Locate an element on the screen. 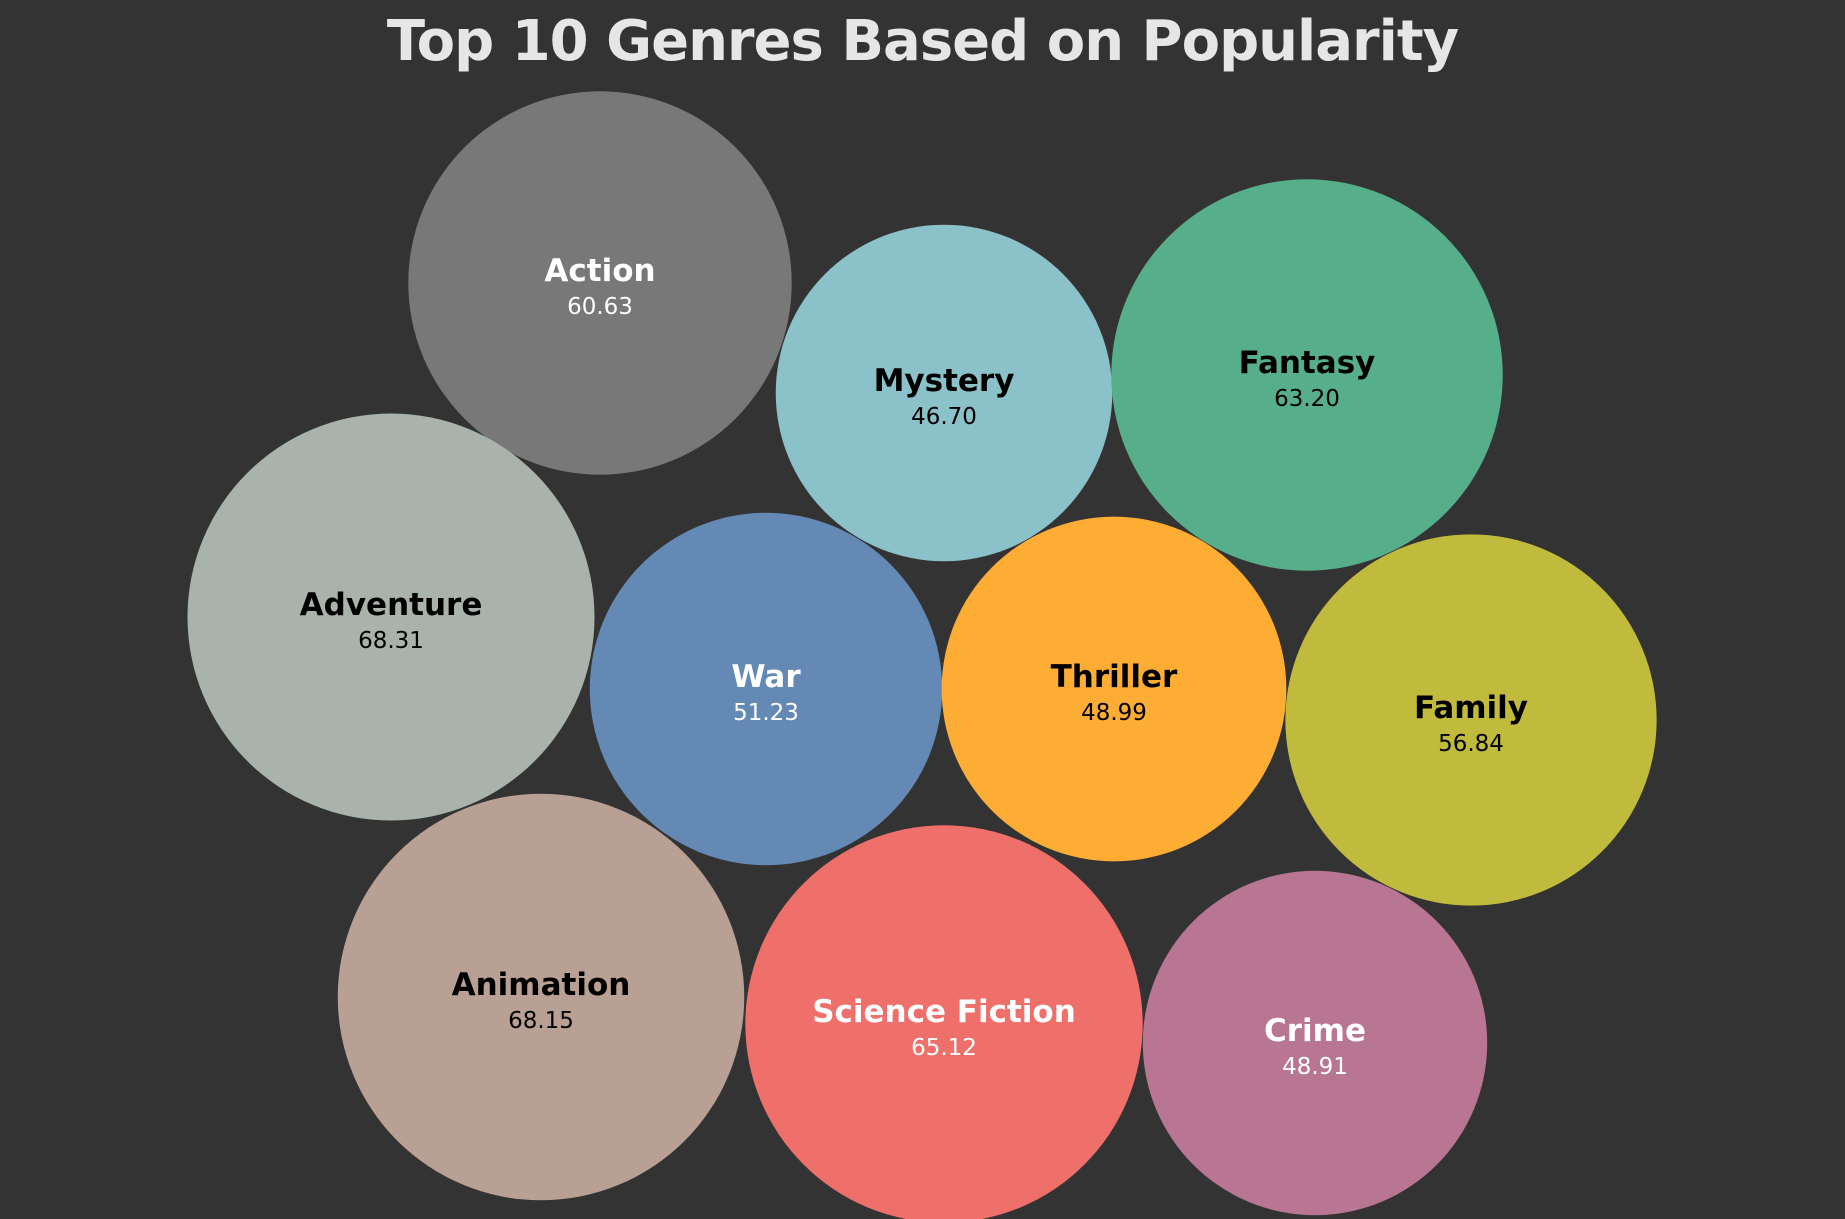 The height and width of the screenshot is (1219, 1845). bubble-value-thriller: 48.99 is located at coordinates (1114, 713).